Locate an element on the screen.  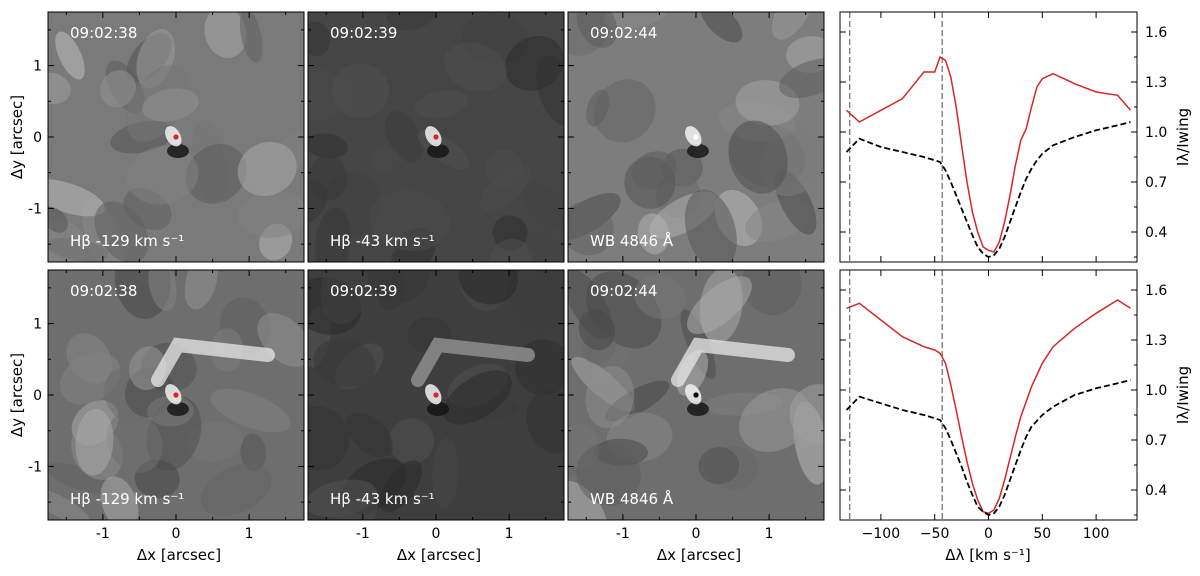
y-tick-label: 0 is located at coordinates (37, 396).